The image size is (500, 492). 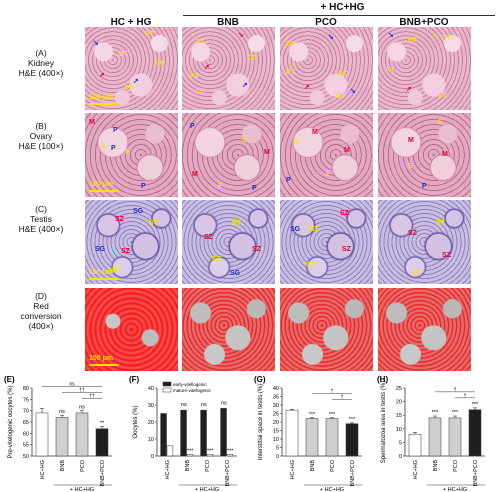 I want to click on group-header-line, so click(x=339, y=15).